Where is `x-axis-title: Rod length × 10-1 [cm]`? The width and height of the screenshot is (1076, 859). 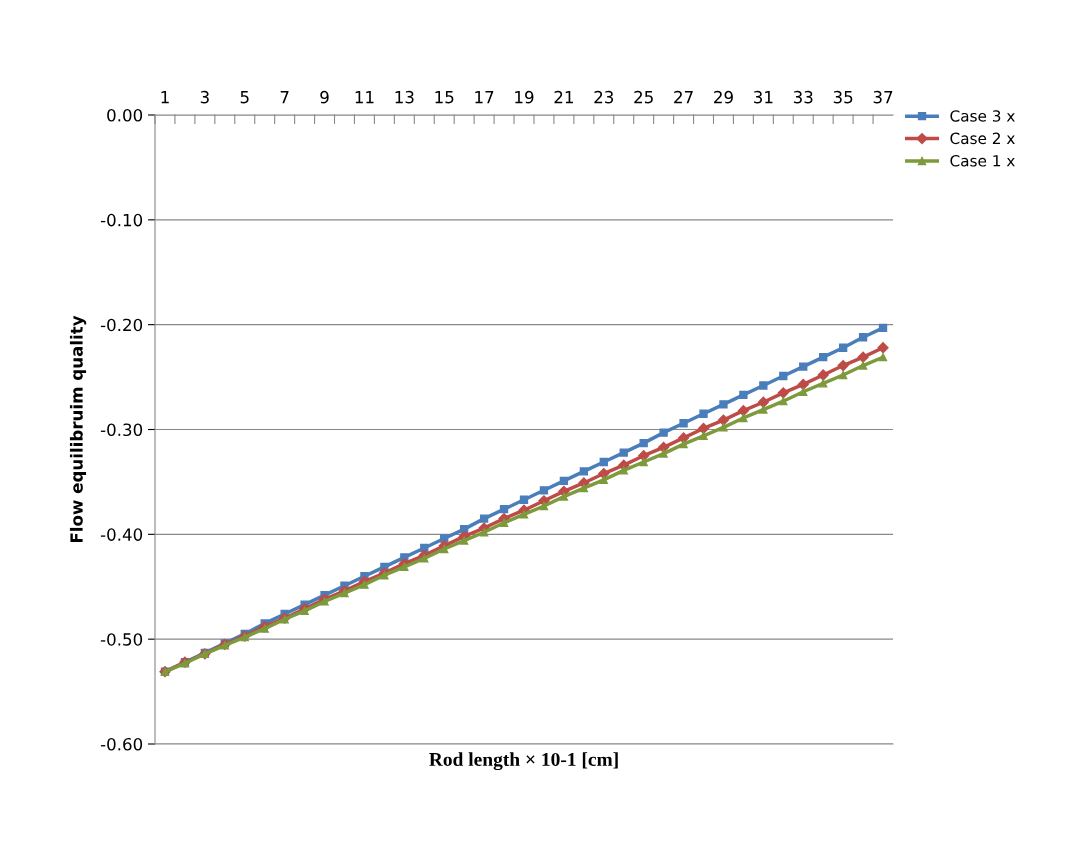
x-axis-title: Rod length × 10-1 [cm] is located at coordinates (523, 761).